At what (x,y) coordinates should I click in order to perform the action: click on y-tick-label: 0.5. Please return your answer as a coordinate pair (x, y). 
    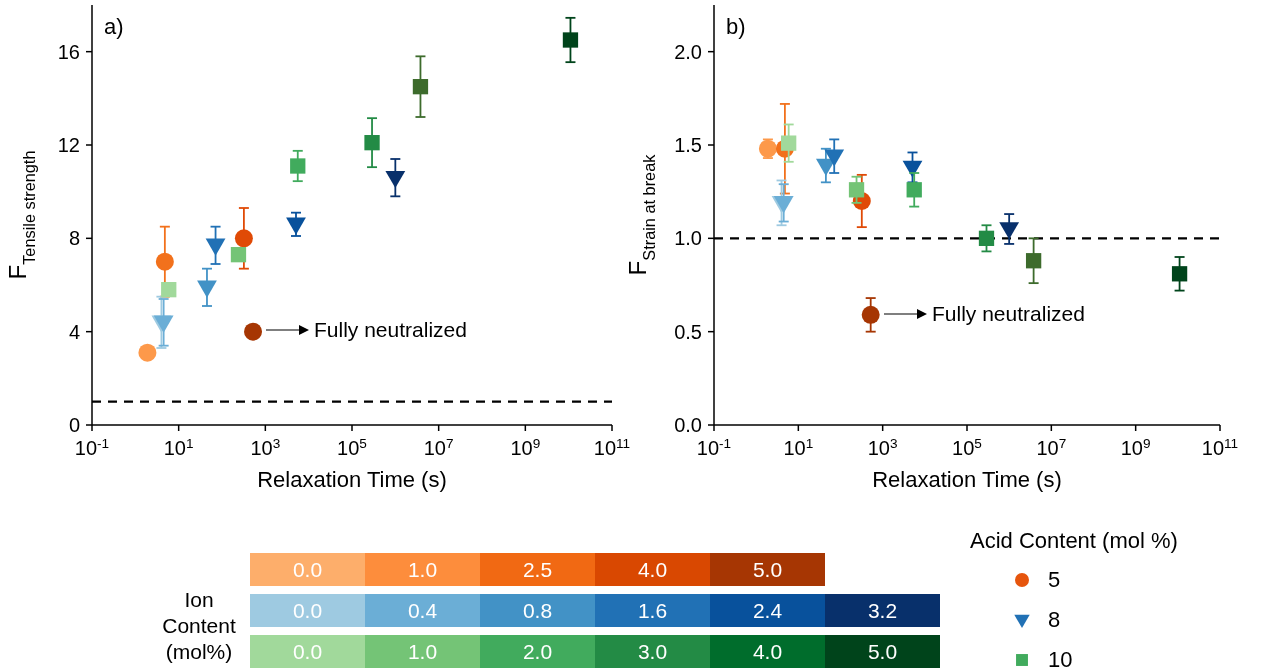
    Looking at the image, I should click on (688, 331).